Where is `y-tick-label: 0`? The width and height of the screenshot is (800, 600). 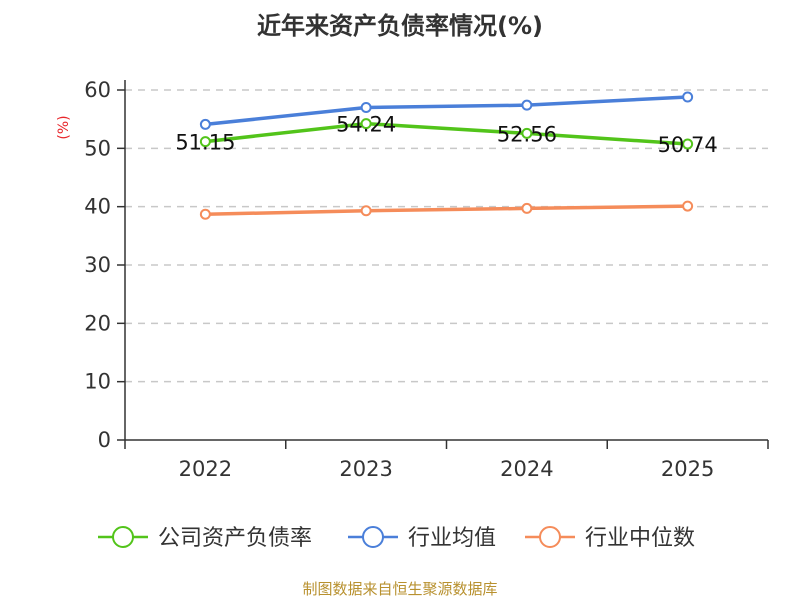
y-tick-label: 0 is located at coordinates (104, 440).